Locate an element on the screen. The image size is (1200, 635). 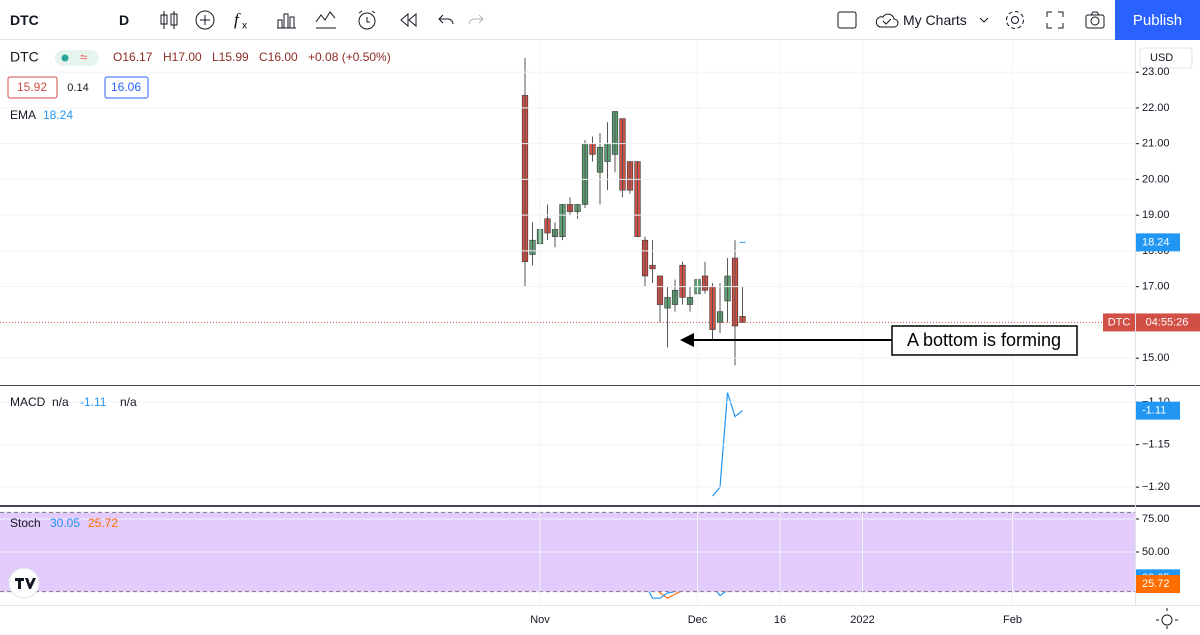
series-line is located at coordinates (727, 444).